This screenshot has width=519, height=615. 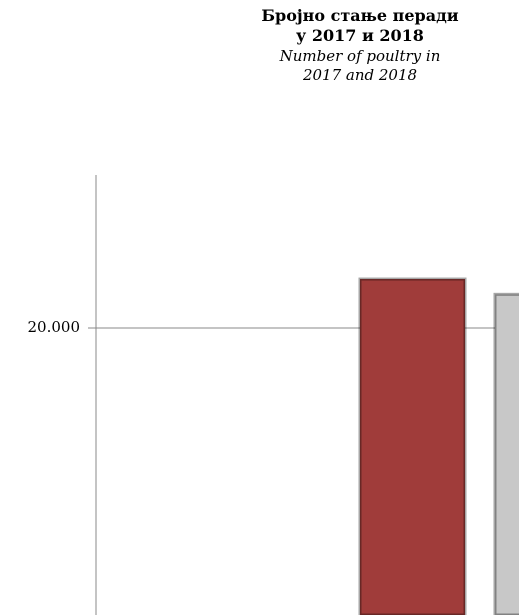 What do you see at coordinates (360, 65) in the screenshot?
I see `chart-subtitle: Number of poultry in 2017 and 2018` at bounding box center [360, 65].